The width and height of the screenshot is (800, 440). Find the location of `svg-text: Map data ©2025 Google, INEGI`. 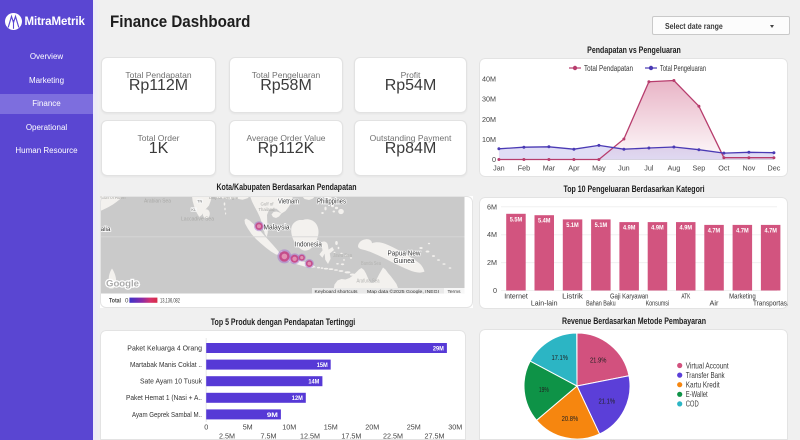

svg-text: Map data ©2025 Google, INEGI is located at coordinates (403, 291).